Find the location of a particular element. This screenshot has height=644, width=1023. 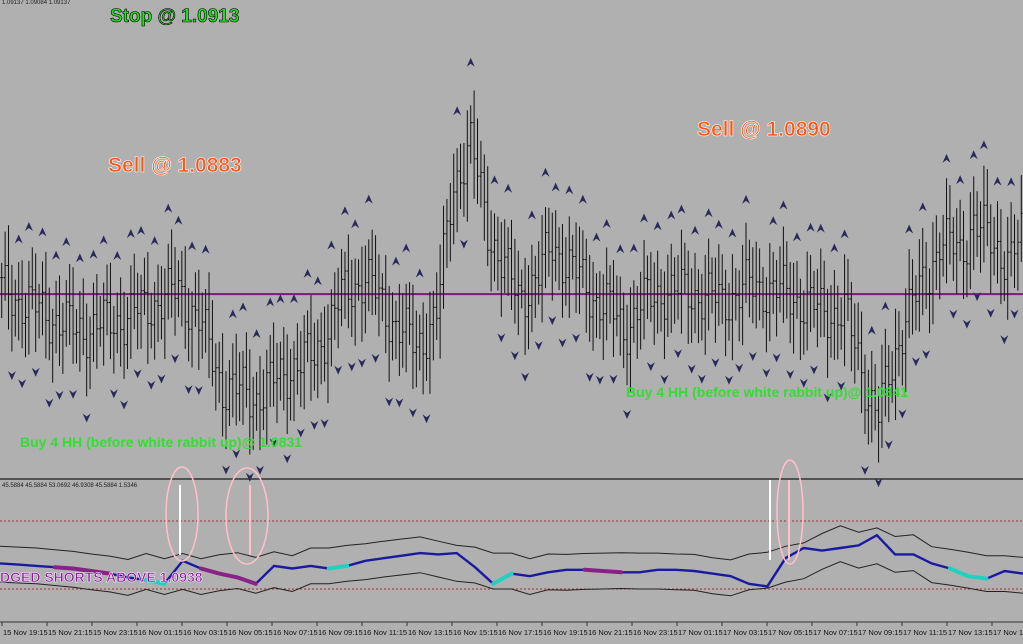

hedged-shorts-annotation: DGED SHORTS ABOVE 1.0938 is located at coordinates (101, 577).